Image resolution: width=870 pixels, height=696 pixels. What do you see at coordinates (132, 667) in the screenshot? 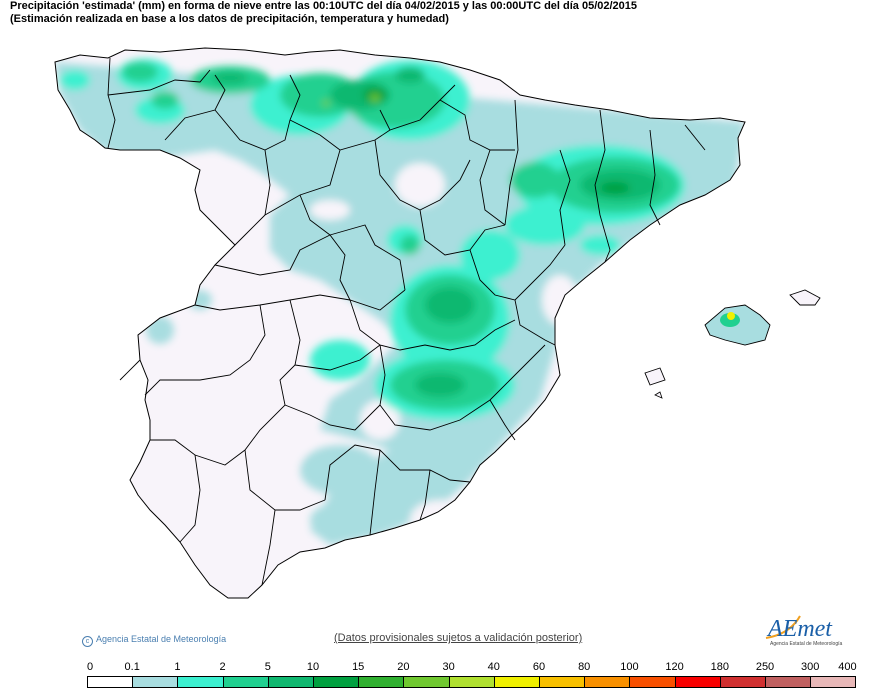
I see `legend-tick-label: 0.1` at bounding box center [132, 667].